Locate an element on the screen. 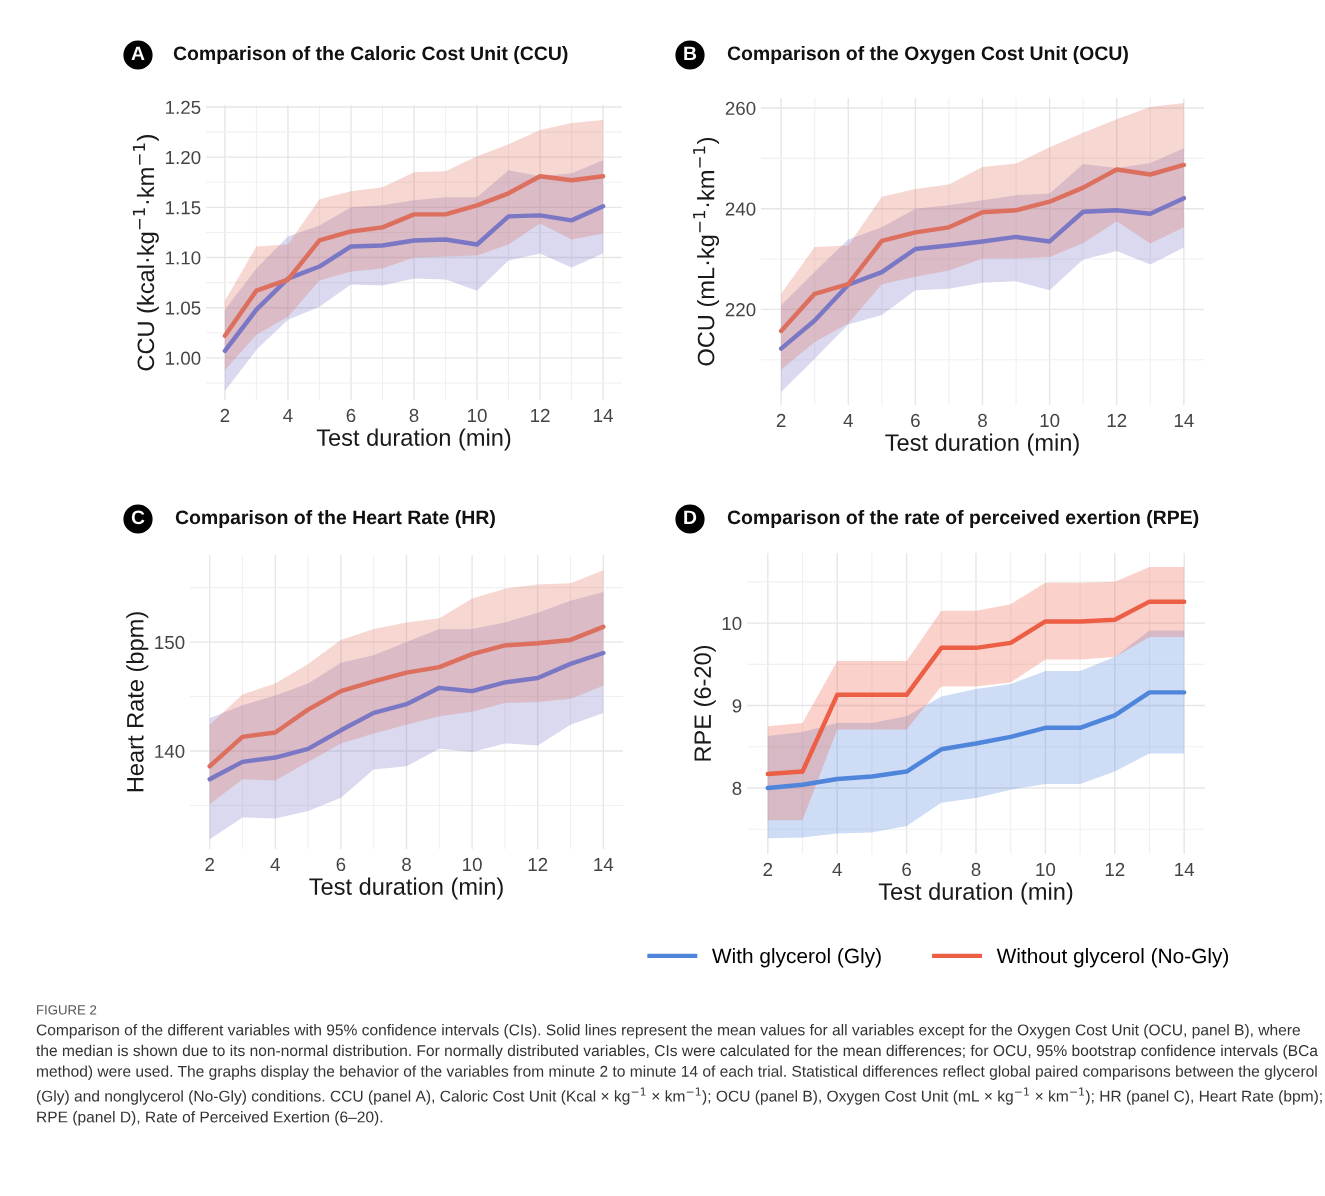 This screenshot has width=1325, height=1196. chart-title: Comparison of the rate of perceived exertion (RPE) is located at coordinates (963, 519).